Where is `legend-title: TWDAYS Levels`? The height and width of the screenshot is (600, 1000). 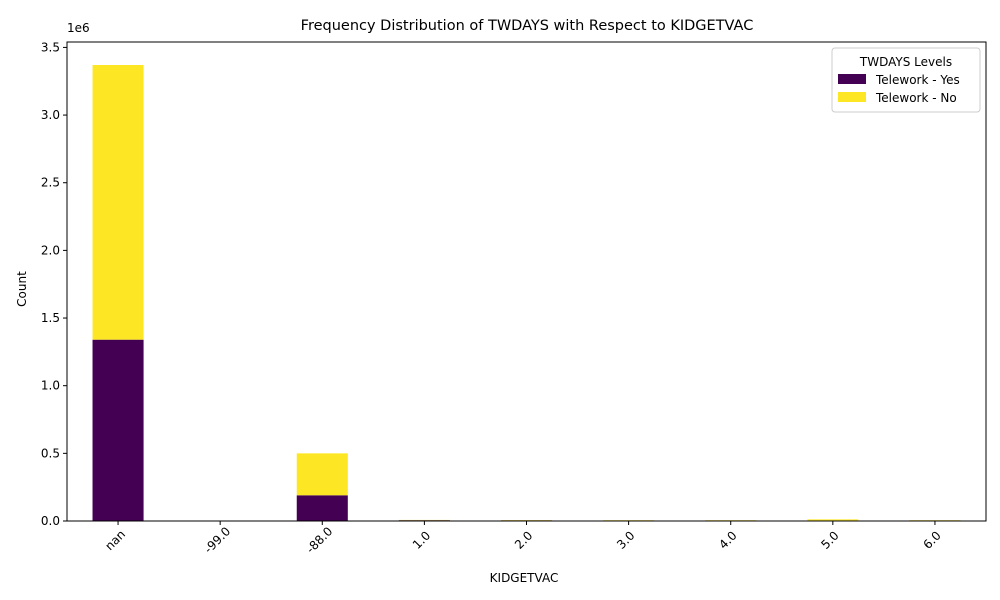 legend-title: TWDAYS Levels is located at coordinates (905, 62).